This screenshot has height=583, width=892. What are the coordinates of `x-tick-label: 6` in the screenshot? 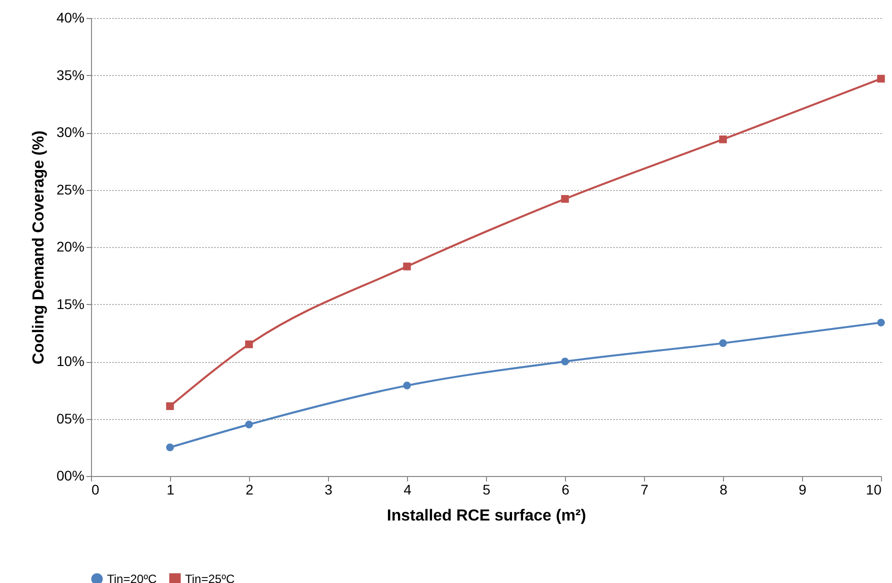 It's located at (566, 490).